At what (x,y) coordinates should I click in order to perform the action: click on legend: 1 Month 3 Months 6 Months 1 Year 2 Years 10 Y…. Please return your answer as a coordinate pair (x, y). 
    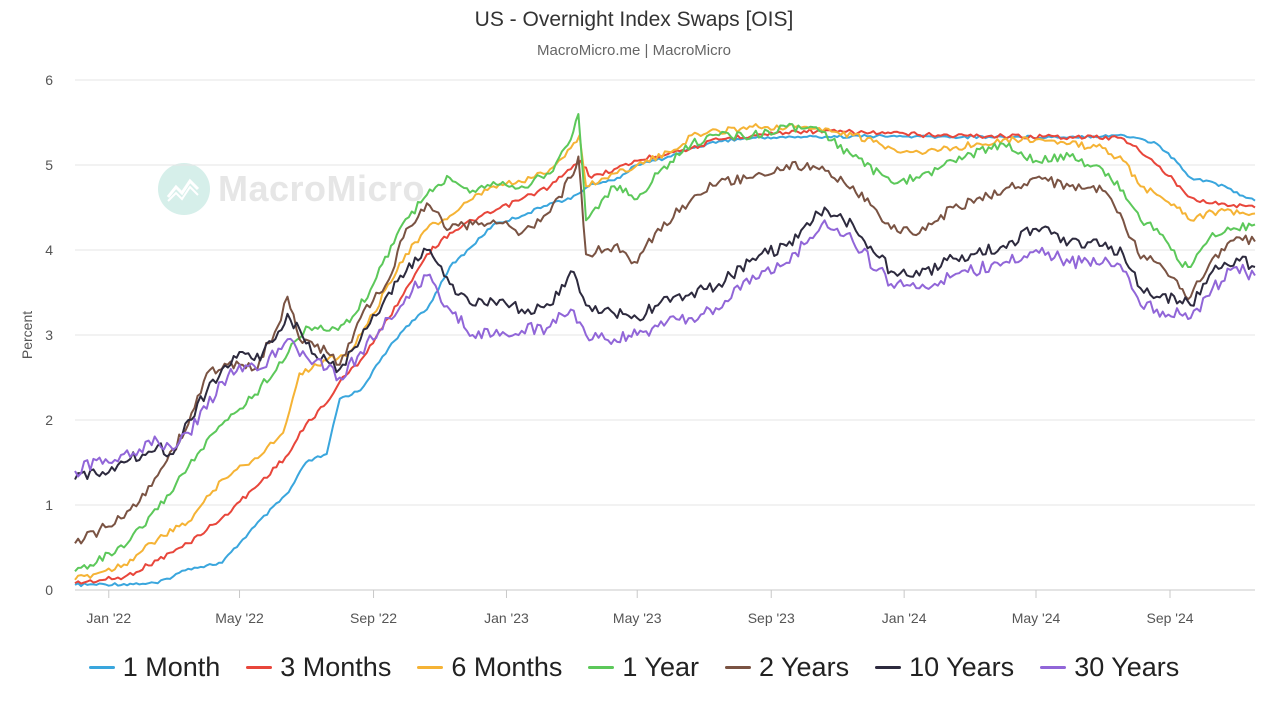
    Looking at the image, I should click on (634, 667).